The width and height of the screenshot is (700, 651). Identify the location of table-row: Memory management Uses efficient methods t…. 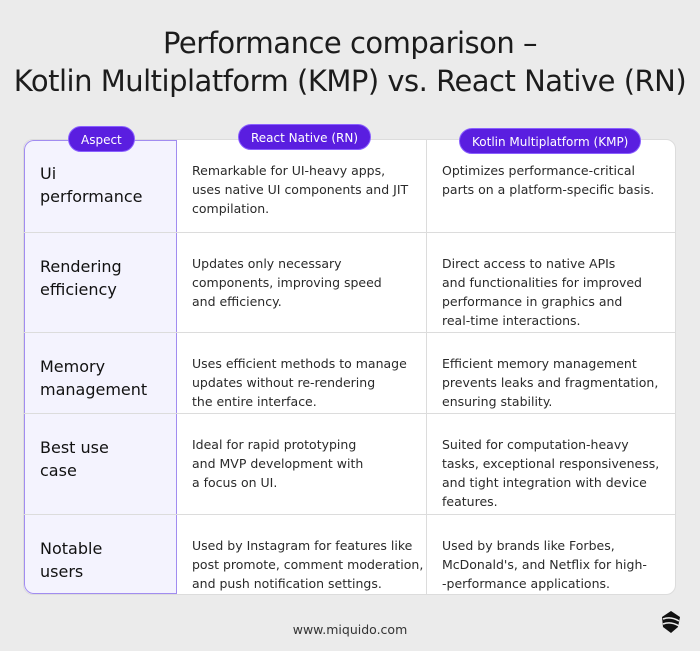
(349, 373).